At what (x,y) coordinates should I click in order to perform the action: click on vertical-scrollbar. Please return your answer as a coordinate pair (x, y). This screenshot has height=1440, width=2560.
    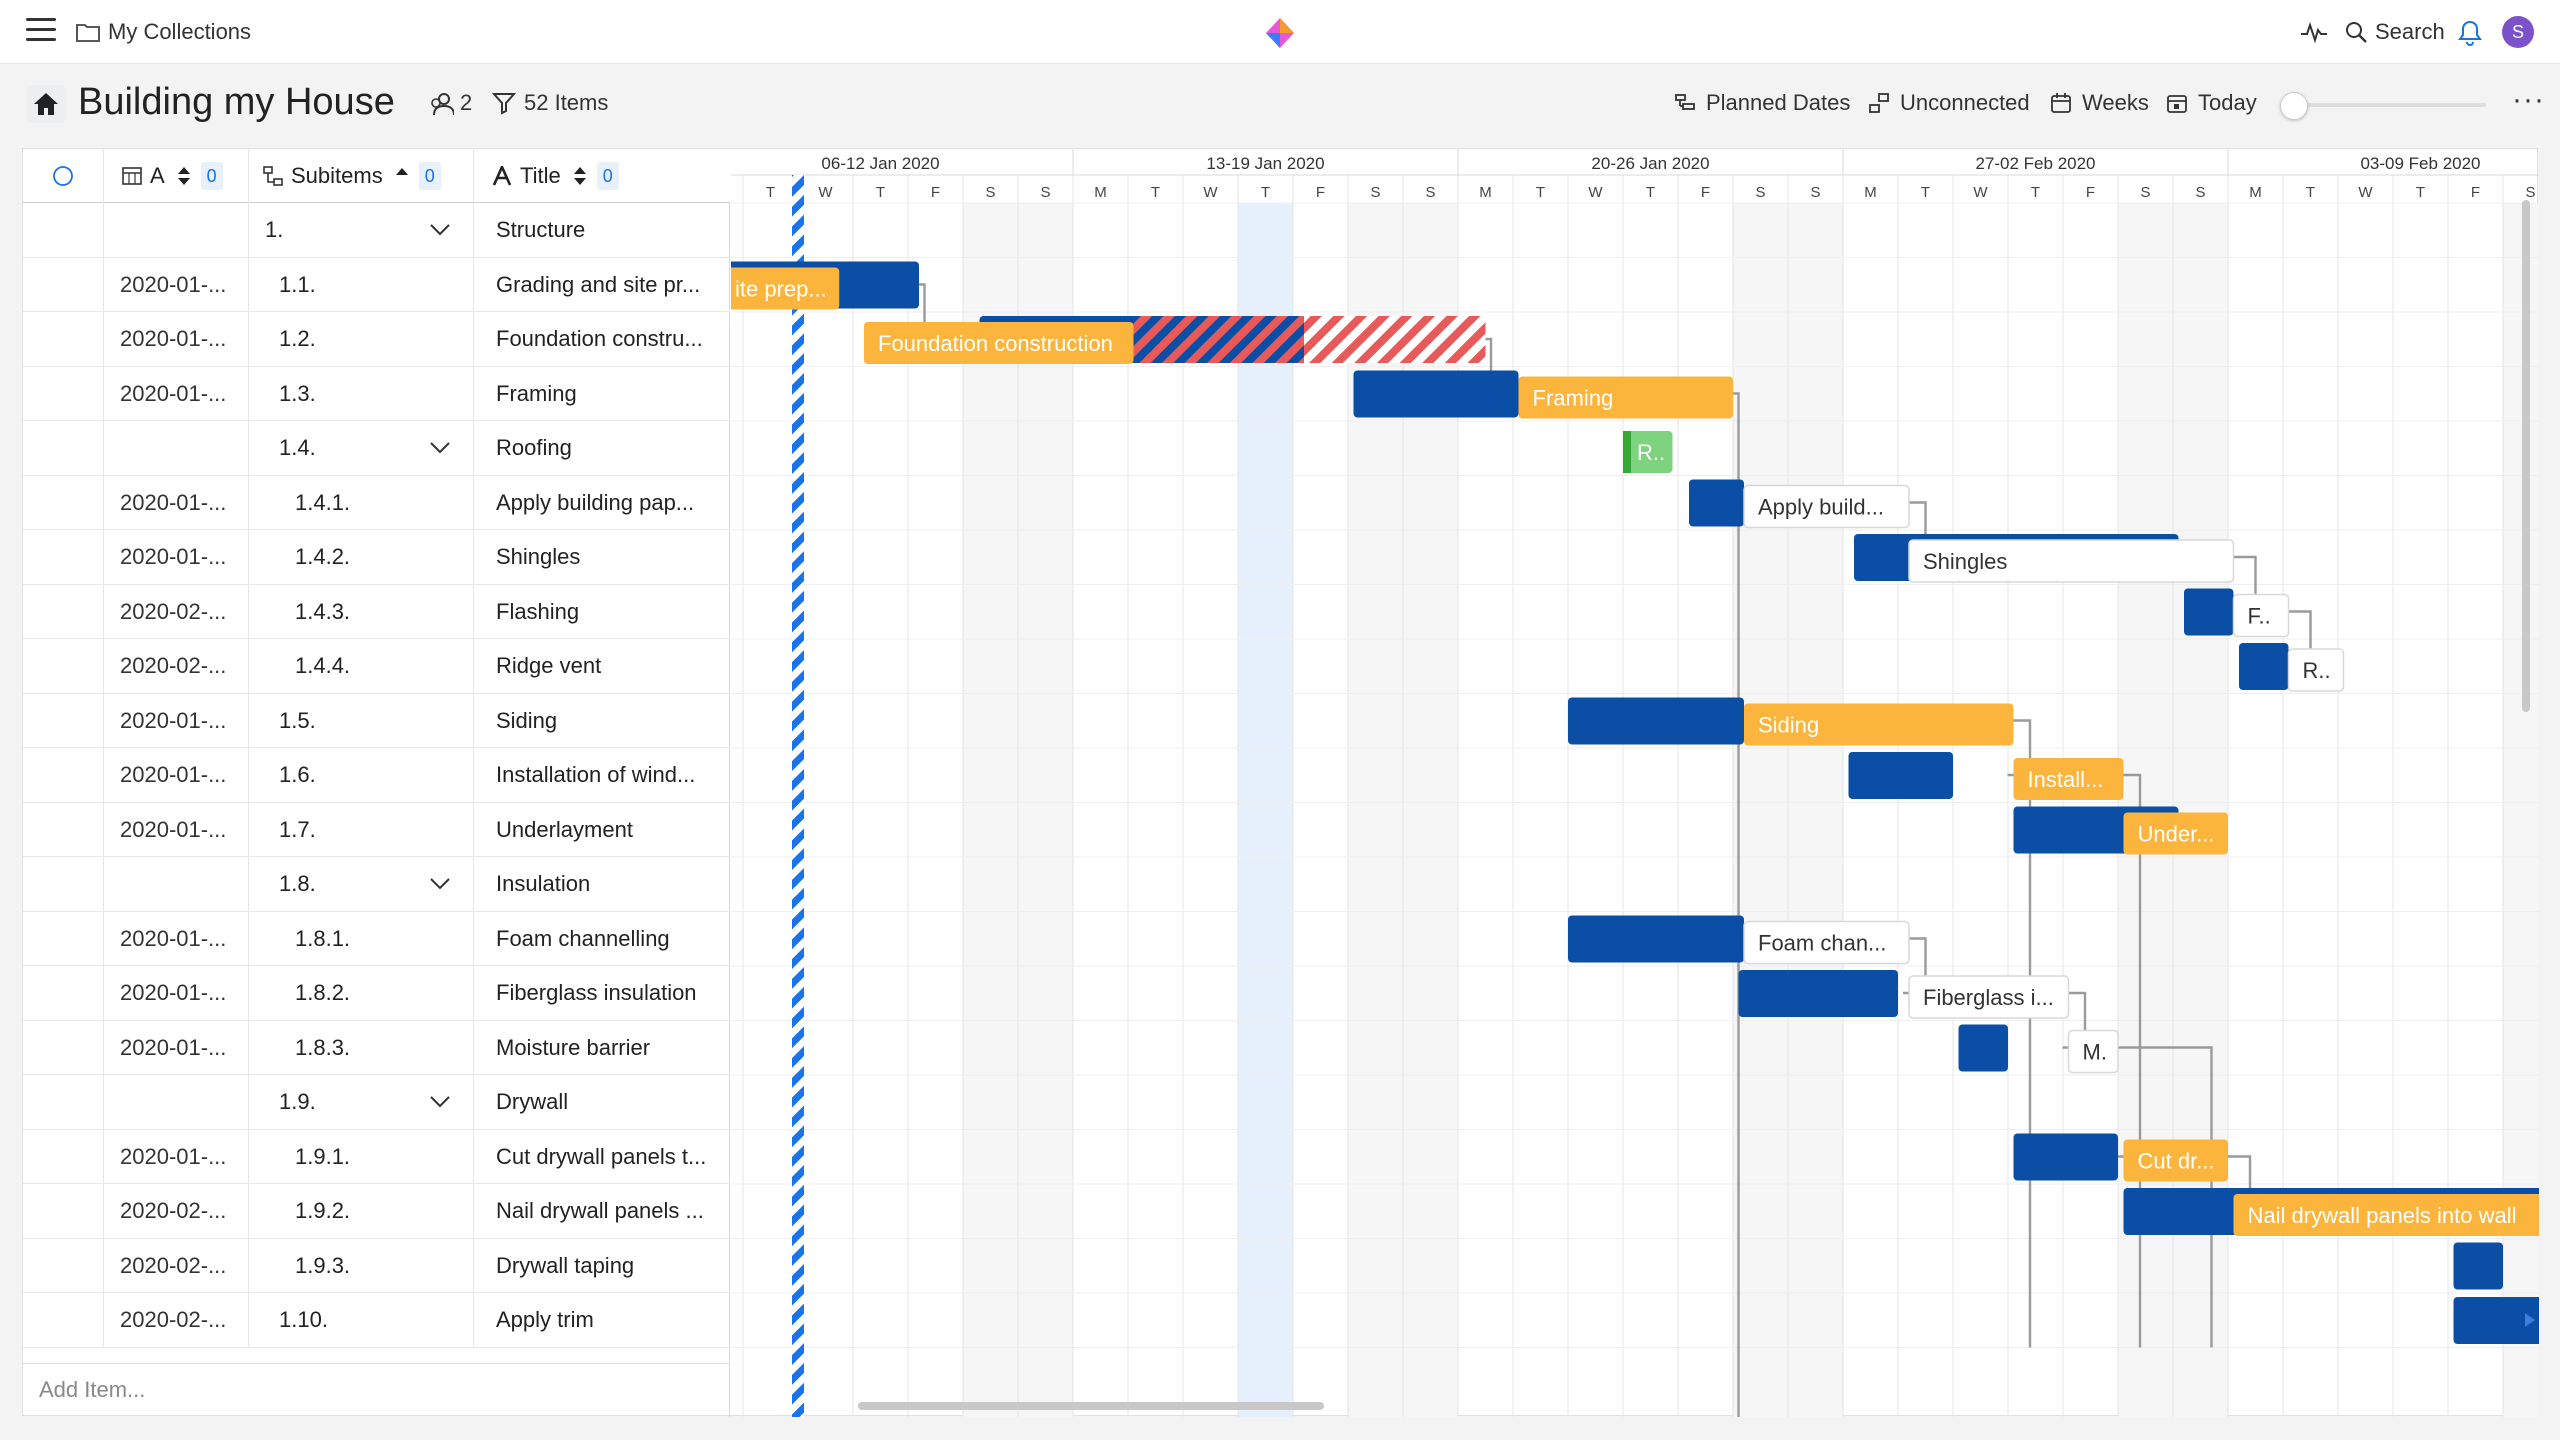
    Looking at the image, I should click on (2526, 456).